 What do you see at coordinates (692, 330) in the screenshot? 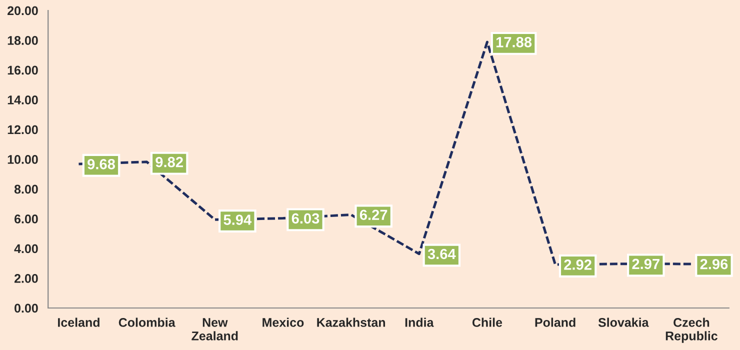
I see `x-tick-label: Czech Republic` at bounding box center [692, 330].